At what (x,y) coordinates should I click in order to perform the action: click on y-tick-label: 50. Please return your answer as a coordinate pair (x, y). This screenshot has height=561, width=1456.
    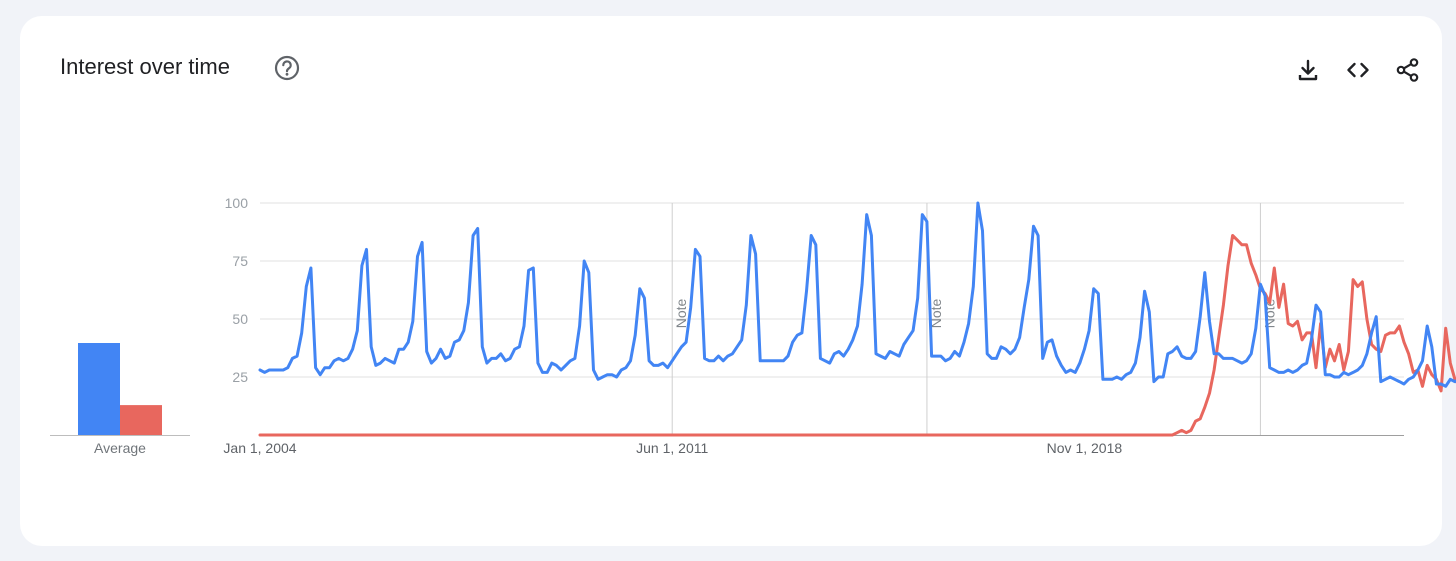
    Looking at the image, I should click on (240, 319).